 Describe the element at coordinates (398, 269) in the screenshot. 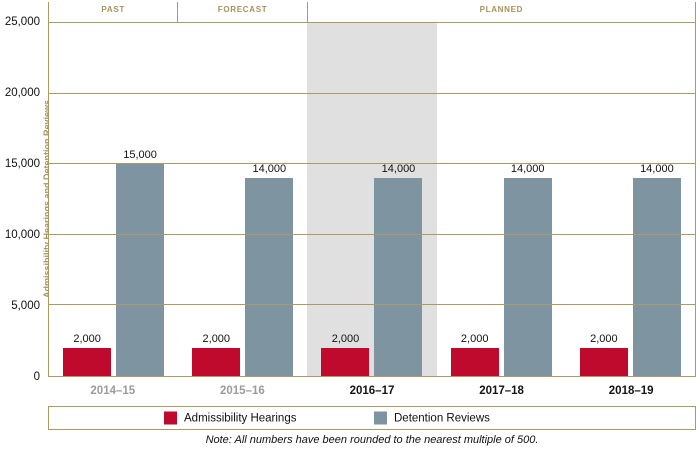

I see `bar-detention-reviews-2016-17: 14,000` at that location.